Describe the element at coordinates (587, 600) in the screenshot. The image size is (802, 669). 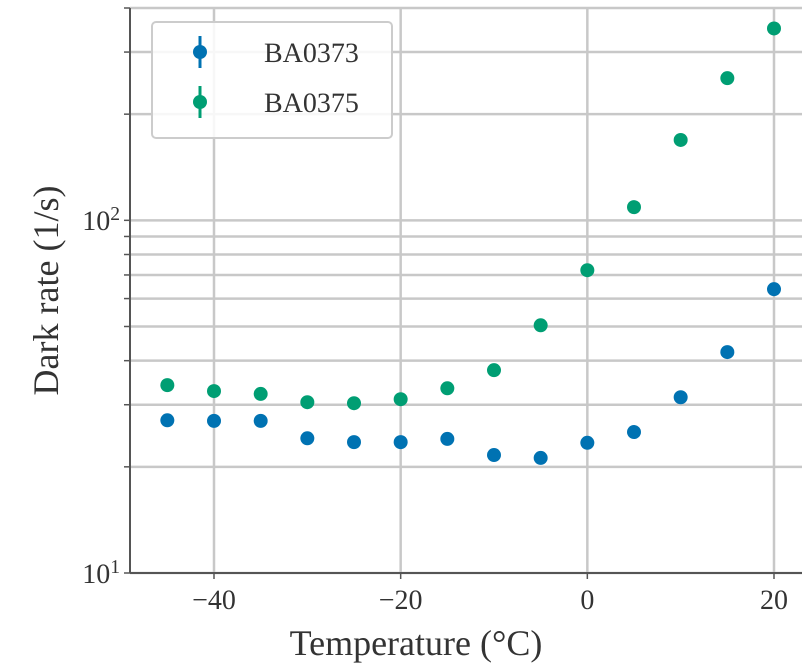
I see `x-tick-label: 0` at that location.